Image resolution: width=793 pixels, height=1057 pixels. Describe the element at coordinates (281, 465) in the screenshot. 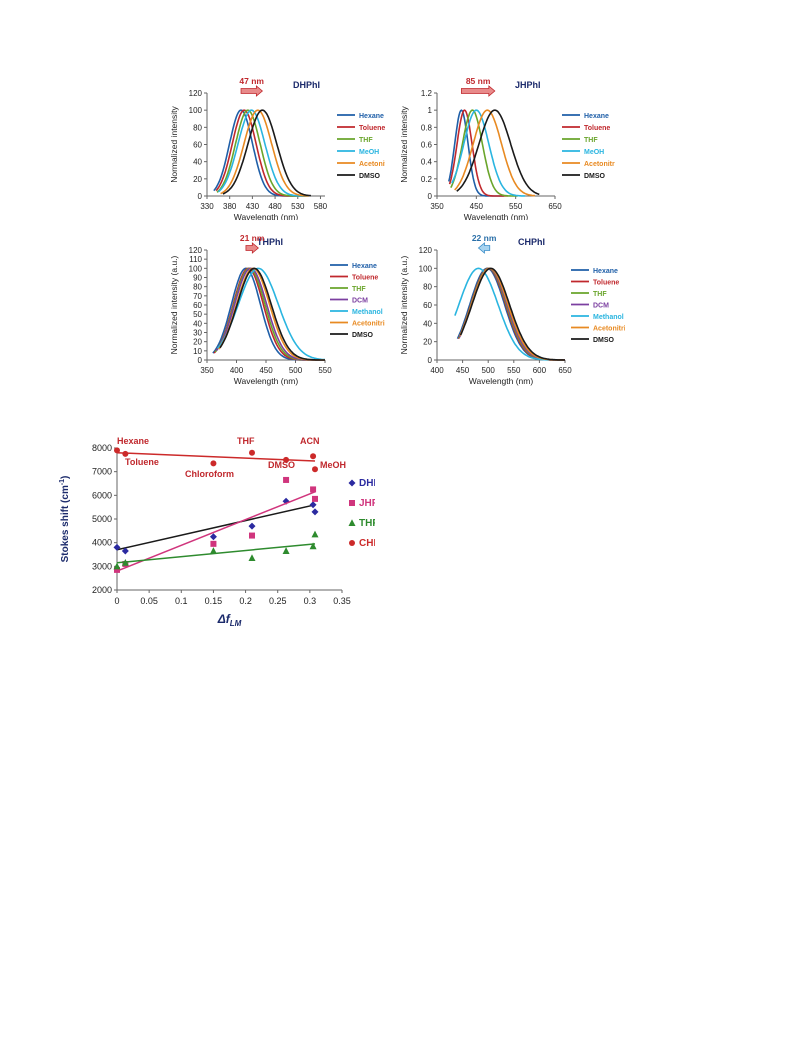

I see `solvent-label: DMSO` at that location.